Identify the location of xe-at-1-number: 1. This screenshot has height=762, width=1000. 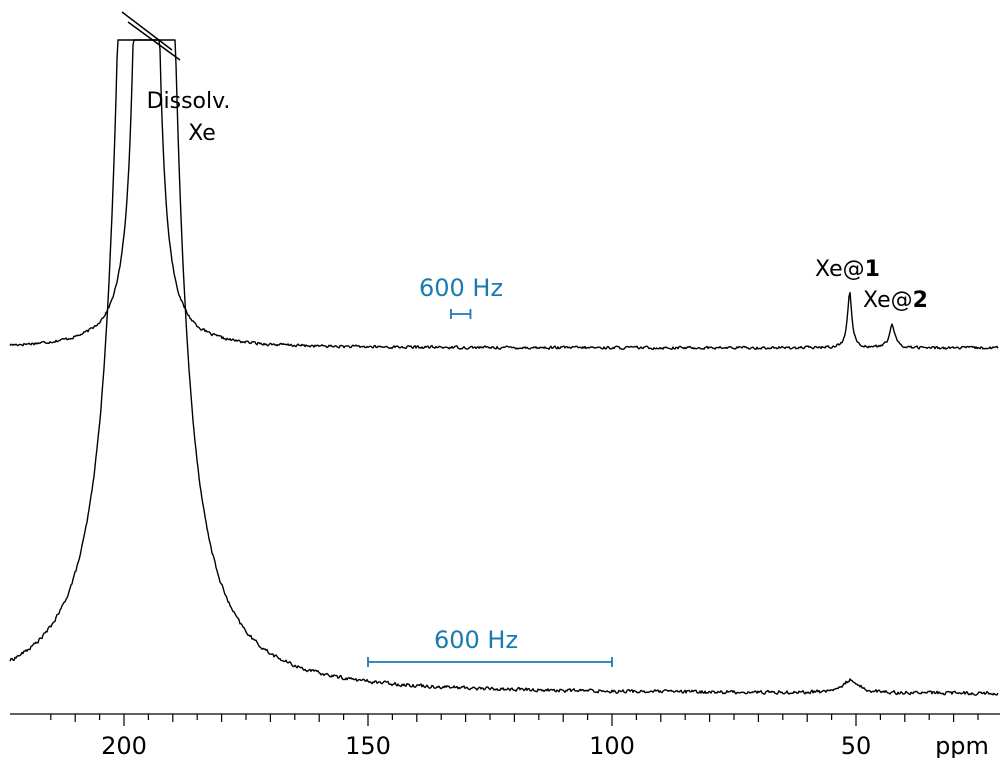
(872, 269).